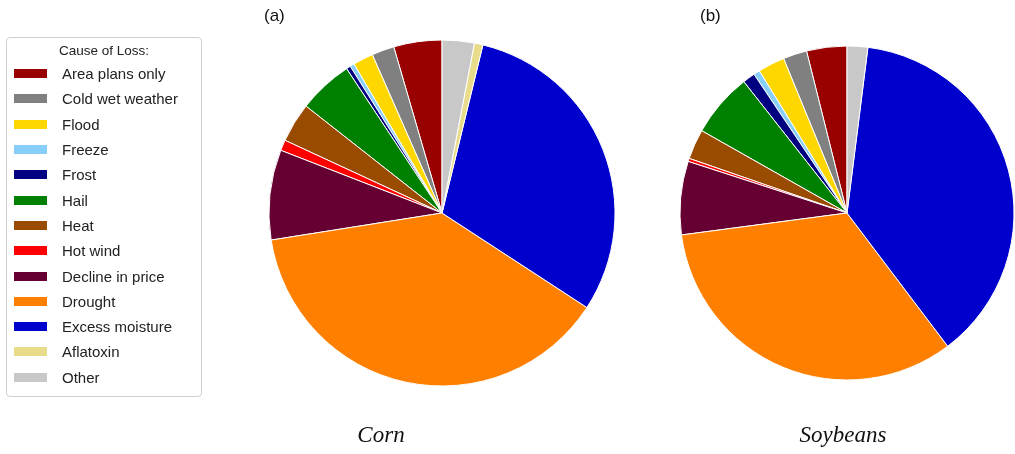  Describe the element at coordinates (710, 16) in the screenshot. I see `text: (b)` at that location.